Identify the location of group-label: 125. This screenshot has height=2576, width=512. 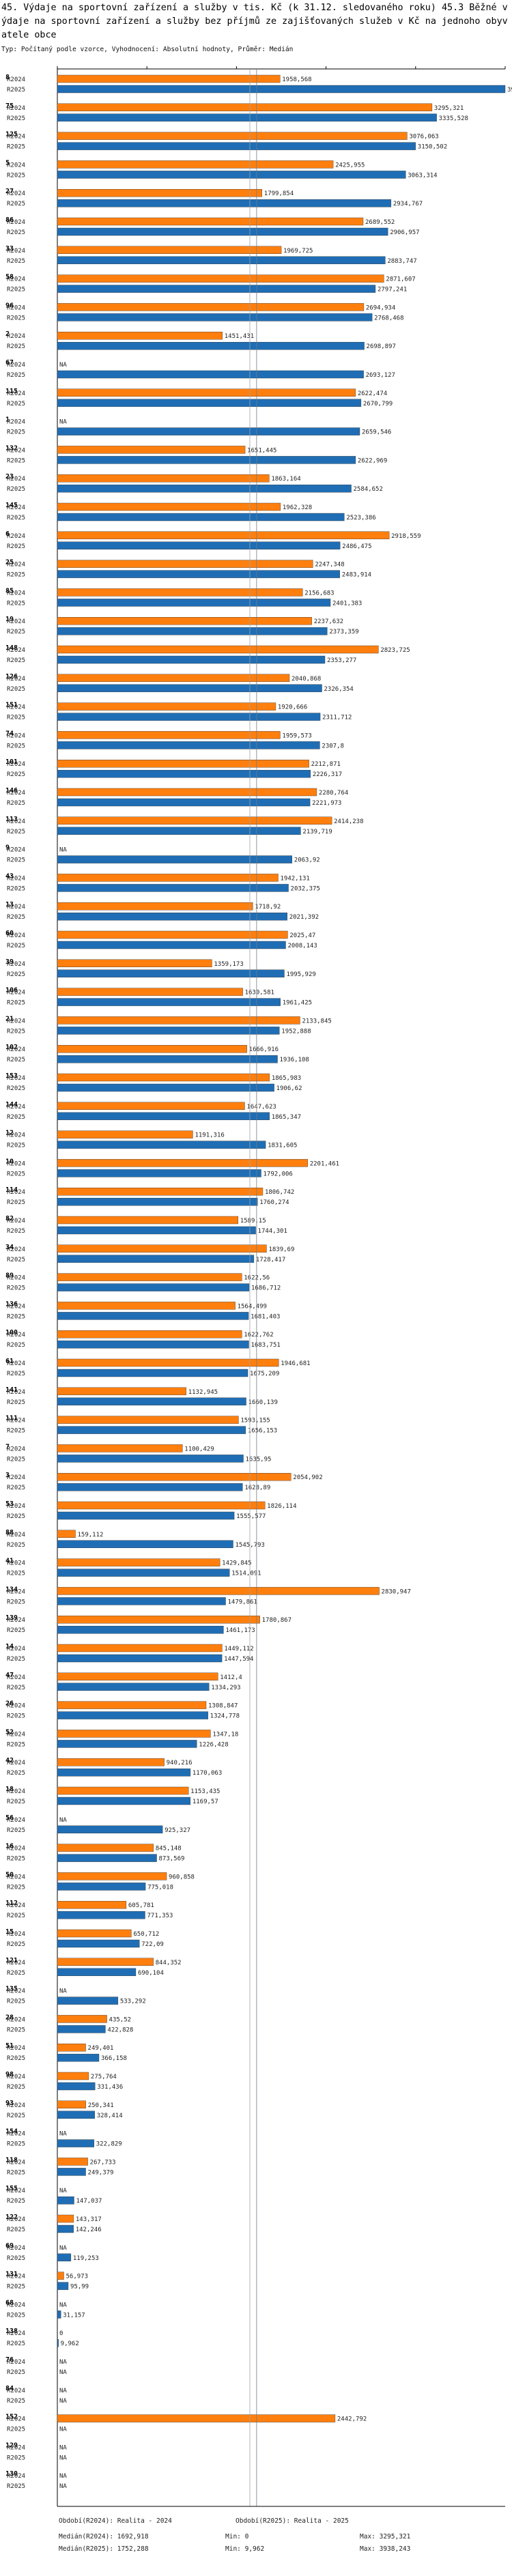
(11, 135).